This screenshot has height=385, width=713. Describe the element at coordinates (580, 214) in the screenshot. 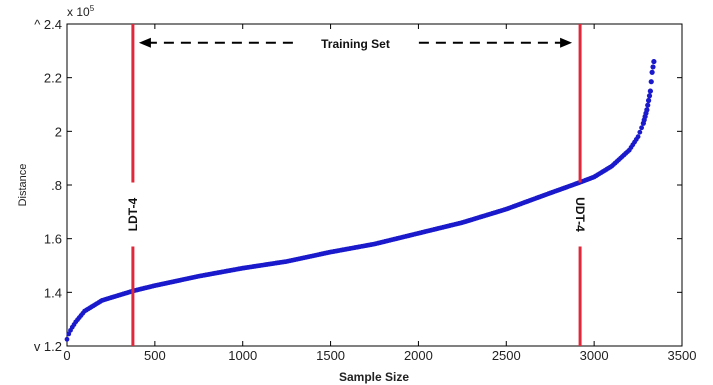

I see `threshold-label: UDT-4` at that location.